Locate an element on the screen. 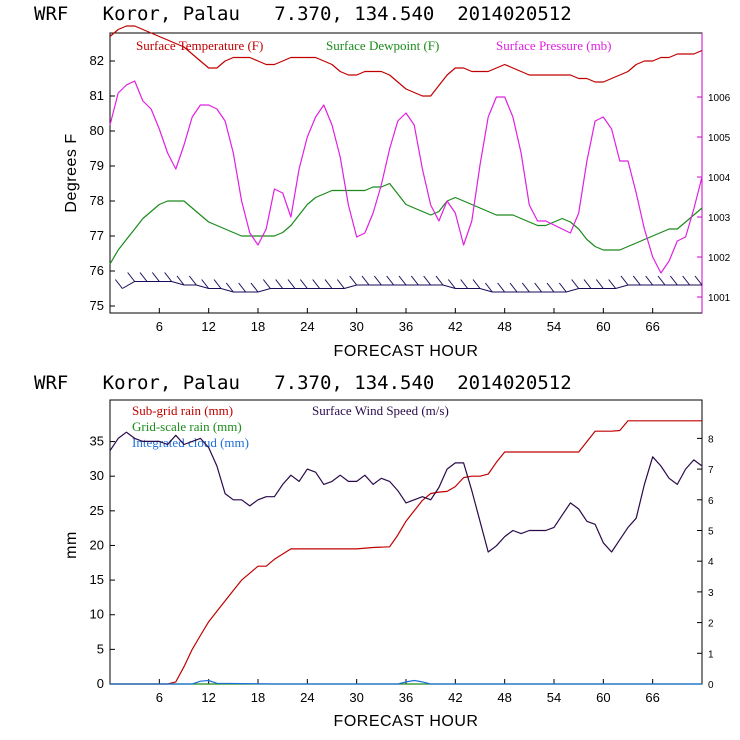 This screenshot has width=740, height=740. right-tick-label: 8 is located at coordinates (711, 439).